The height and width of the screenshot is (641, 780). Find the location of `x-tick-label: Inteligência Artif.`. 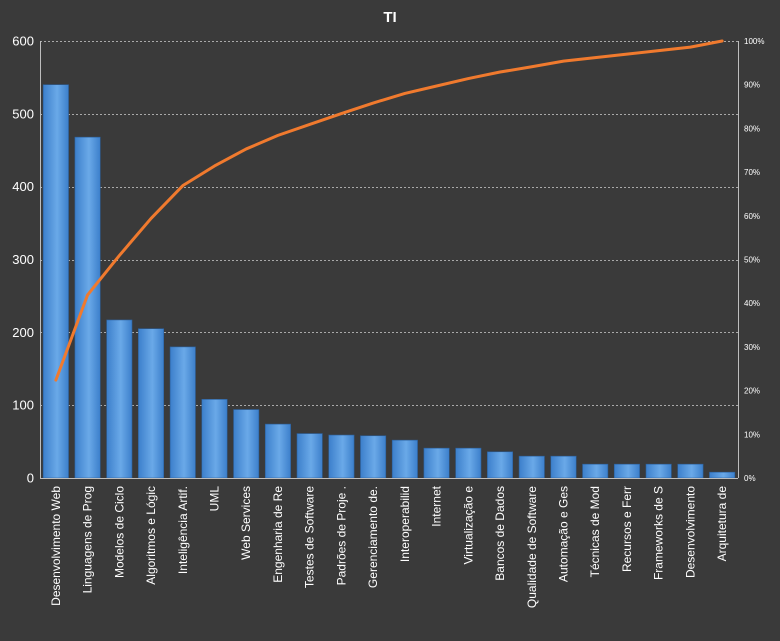

x-tick-label: Inteligência Artif. is located at coordinates (183, 530).